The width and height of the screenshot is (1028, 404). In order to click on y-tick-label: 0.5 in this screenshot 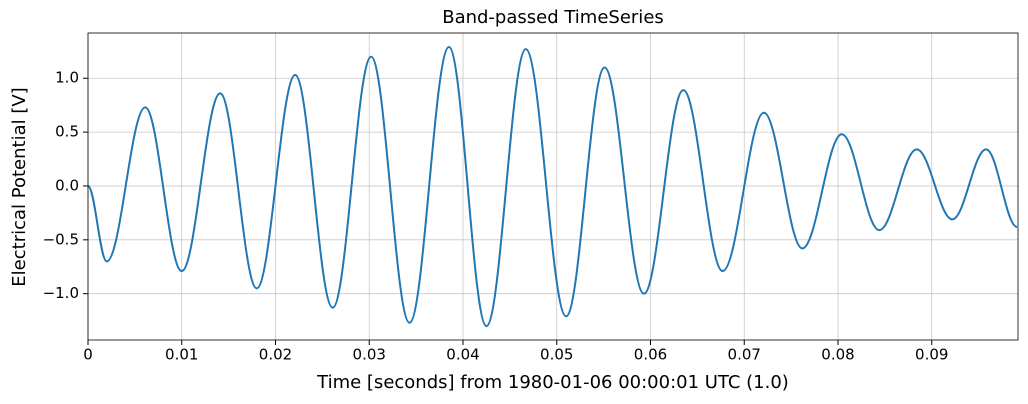, I will do `click(67, 132)`.